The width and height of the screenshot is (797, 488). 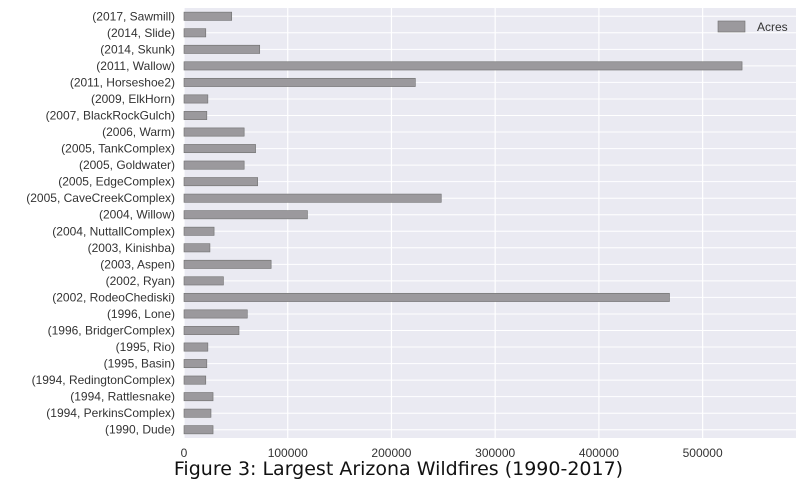 What do you see at coordinates (145, 347) in the screenshot?
I see `y-tick-label: (1995, Rio)` at bounding box center [145, 347].